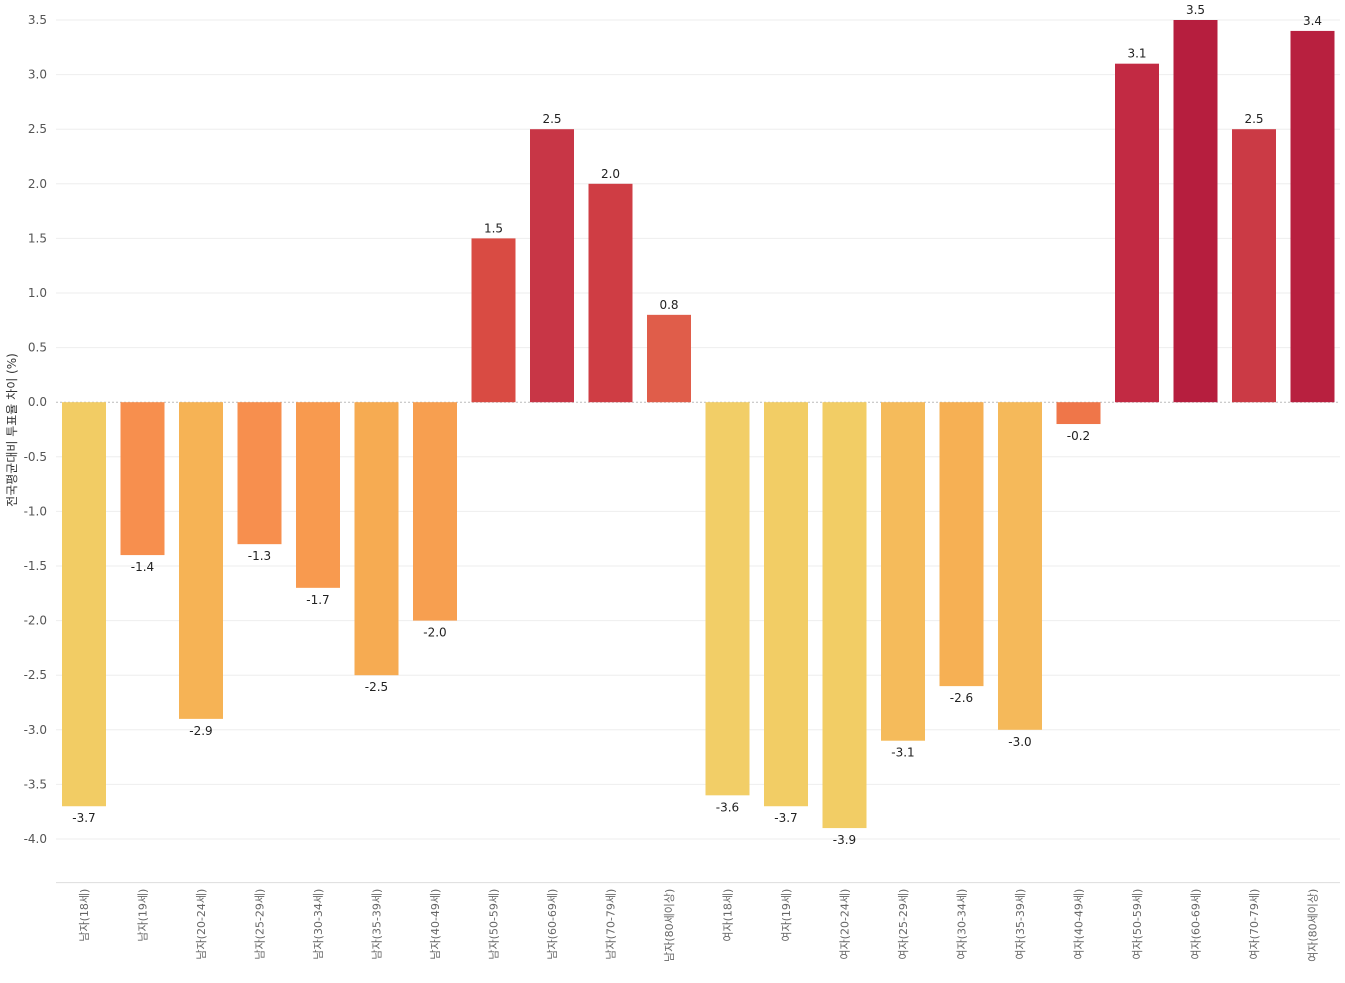 This screenshot has width=1345, height=983. What do you see at coordinates (552, 924) in the screenshot?
I see `x-tick-label: 남자(60-69세)` at bounding box center [552, 924].